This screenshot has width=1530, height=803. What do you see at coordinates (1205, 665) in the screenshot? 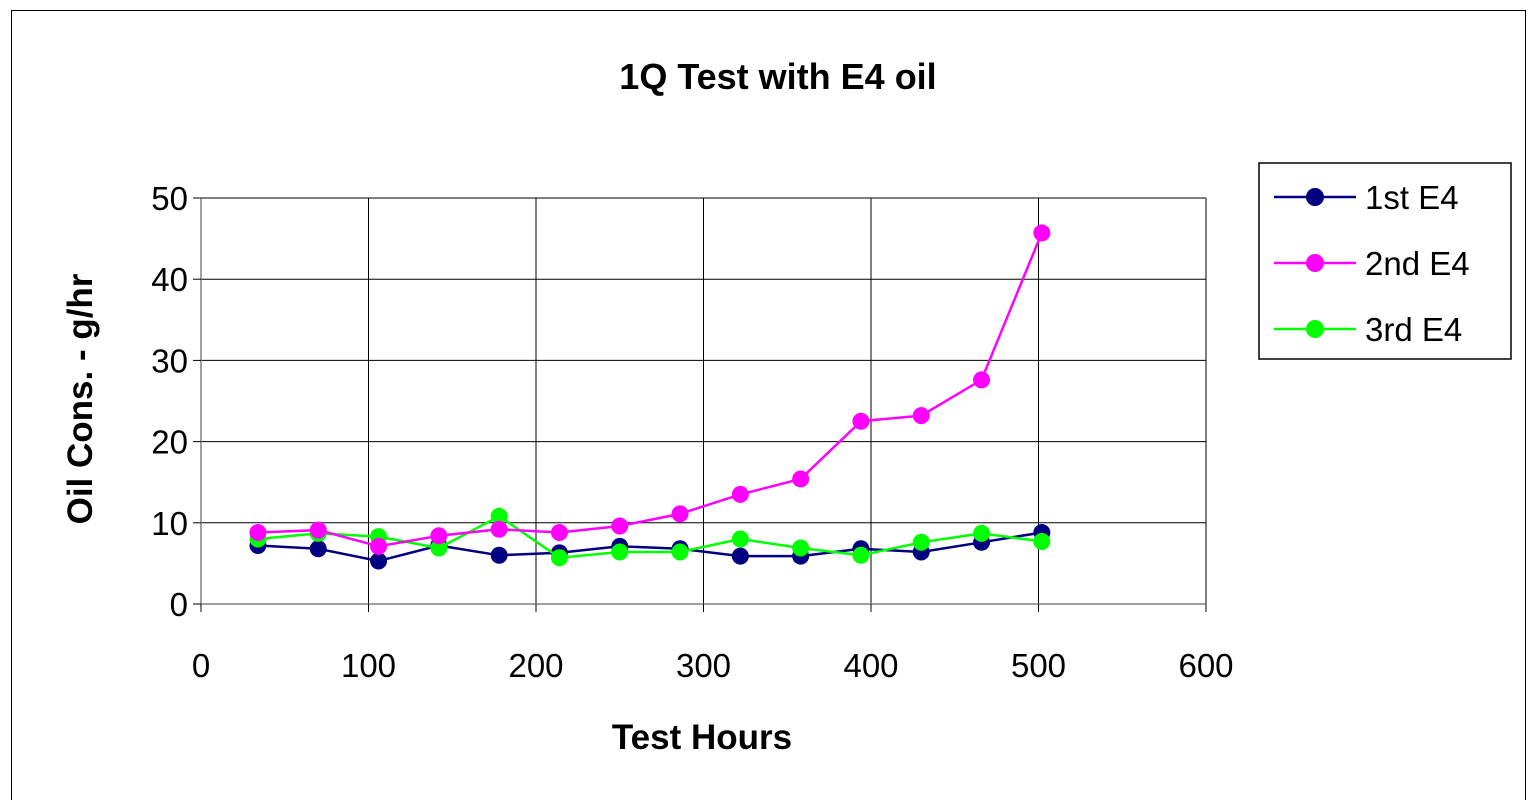
I see `x-tick-label: 600` at bounding box center [1205, 665].